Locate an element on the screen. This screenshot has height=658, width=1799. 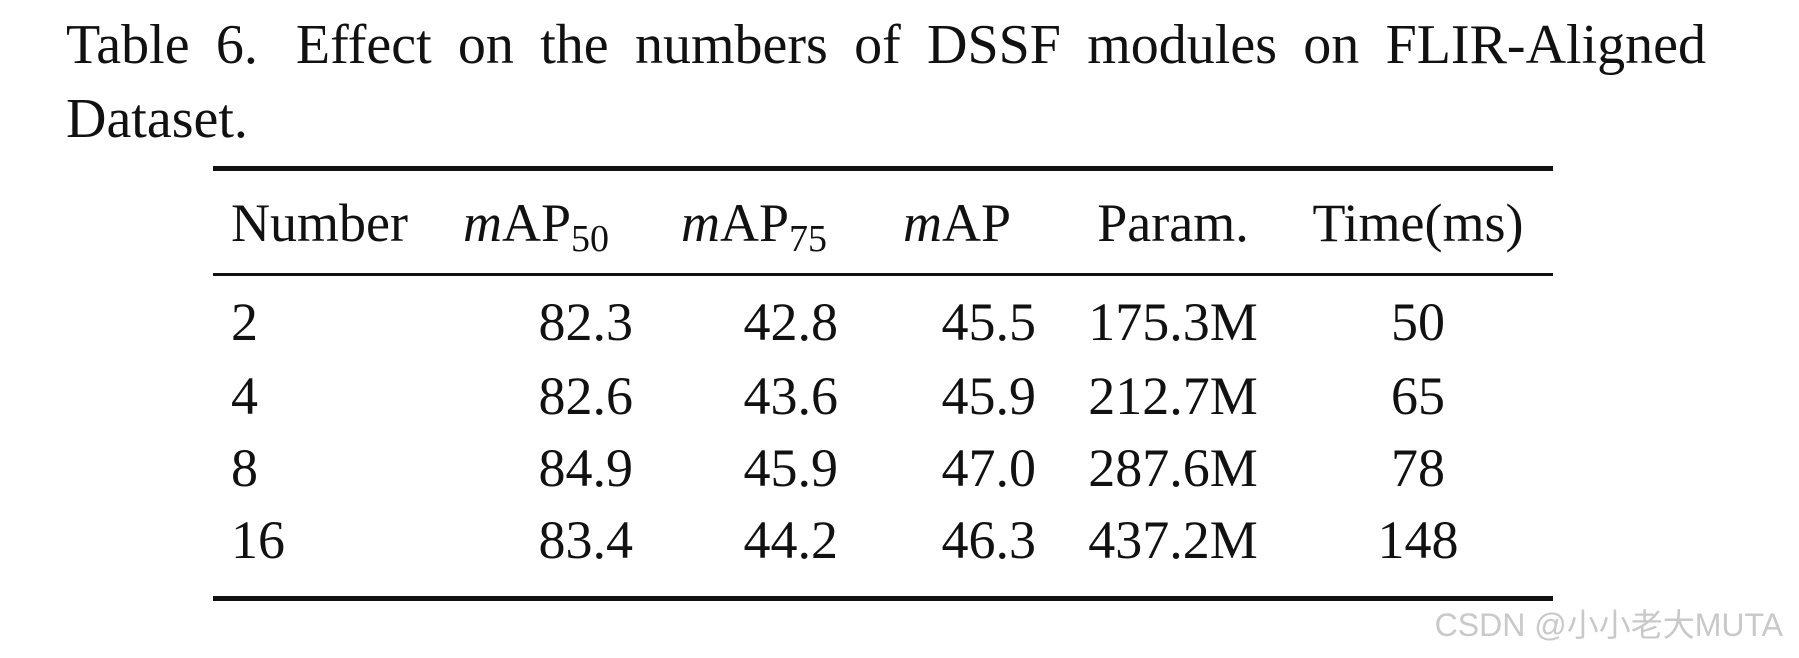
cell-number: 2 is located at coordinates (244, 322).